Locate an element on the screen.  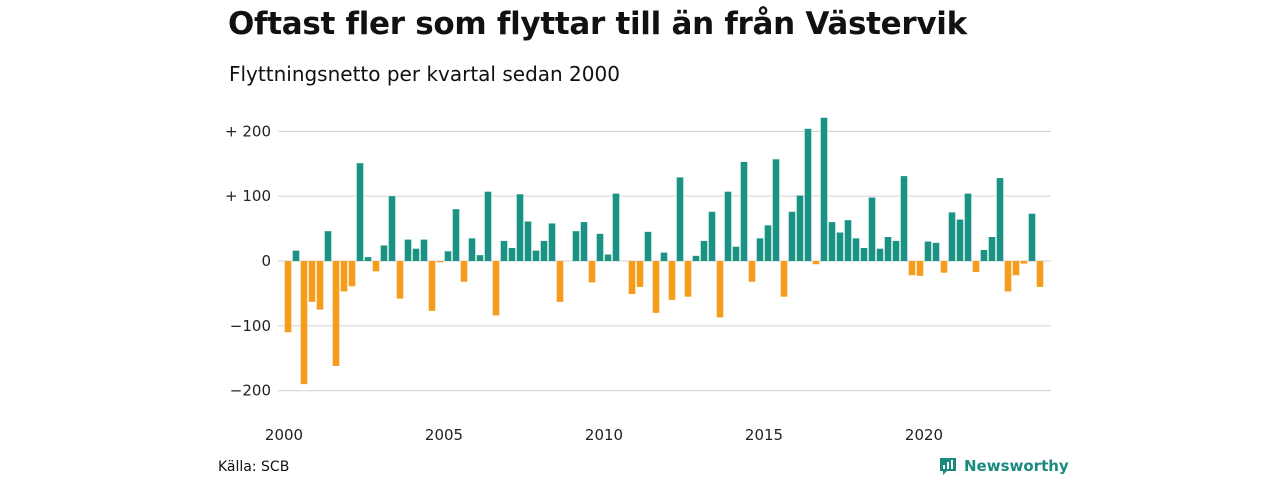
bar-2013K4 is located at coordinates (728, 226).